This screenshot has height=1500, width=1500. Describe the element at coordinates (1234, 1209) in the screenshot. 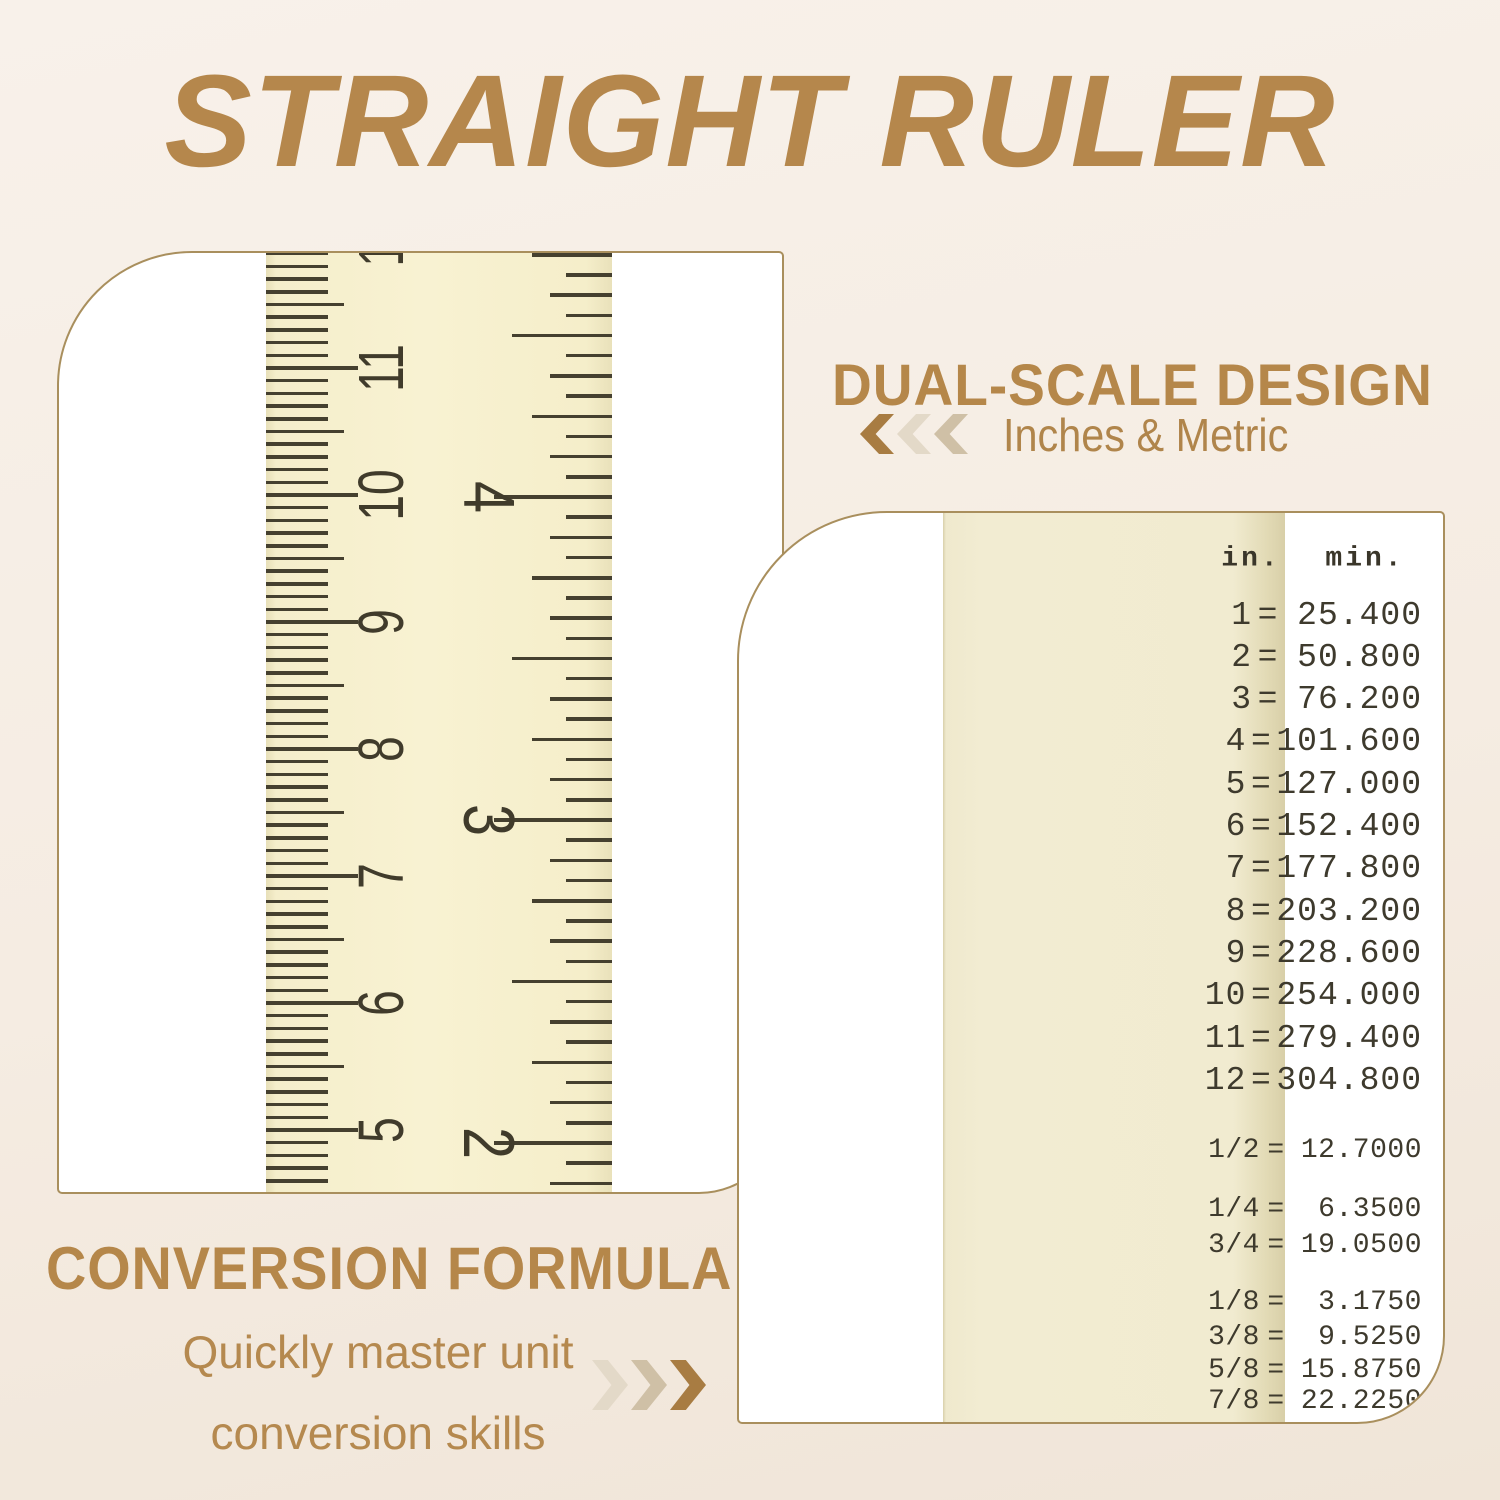

I see `inch-value: 1/4` at that location.